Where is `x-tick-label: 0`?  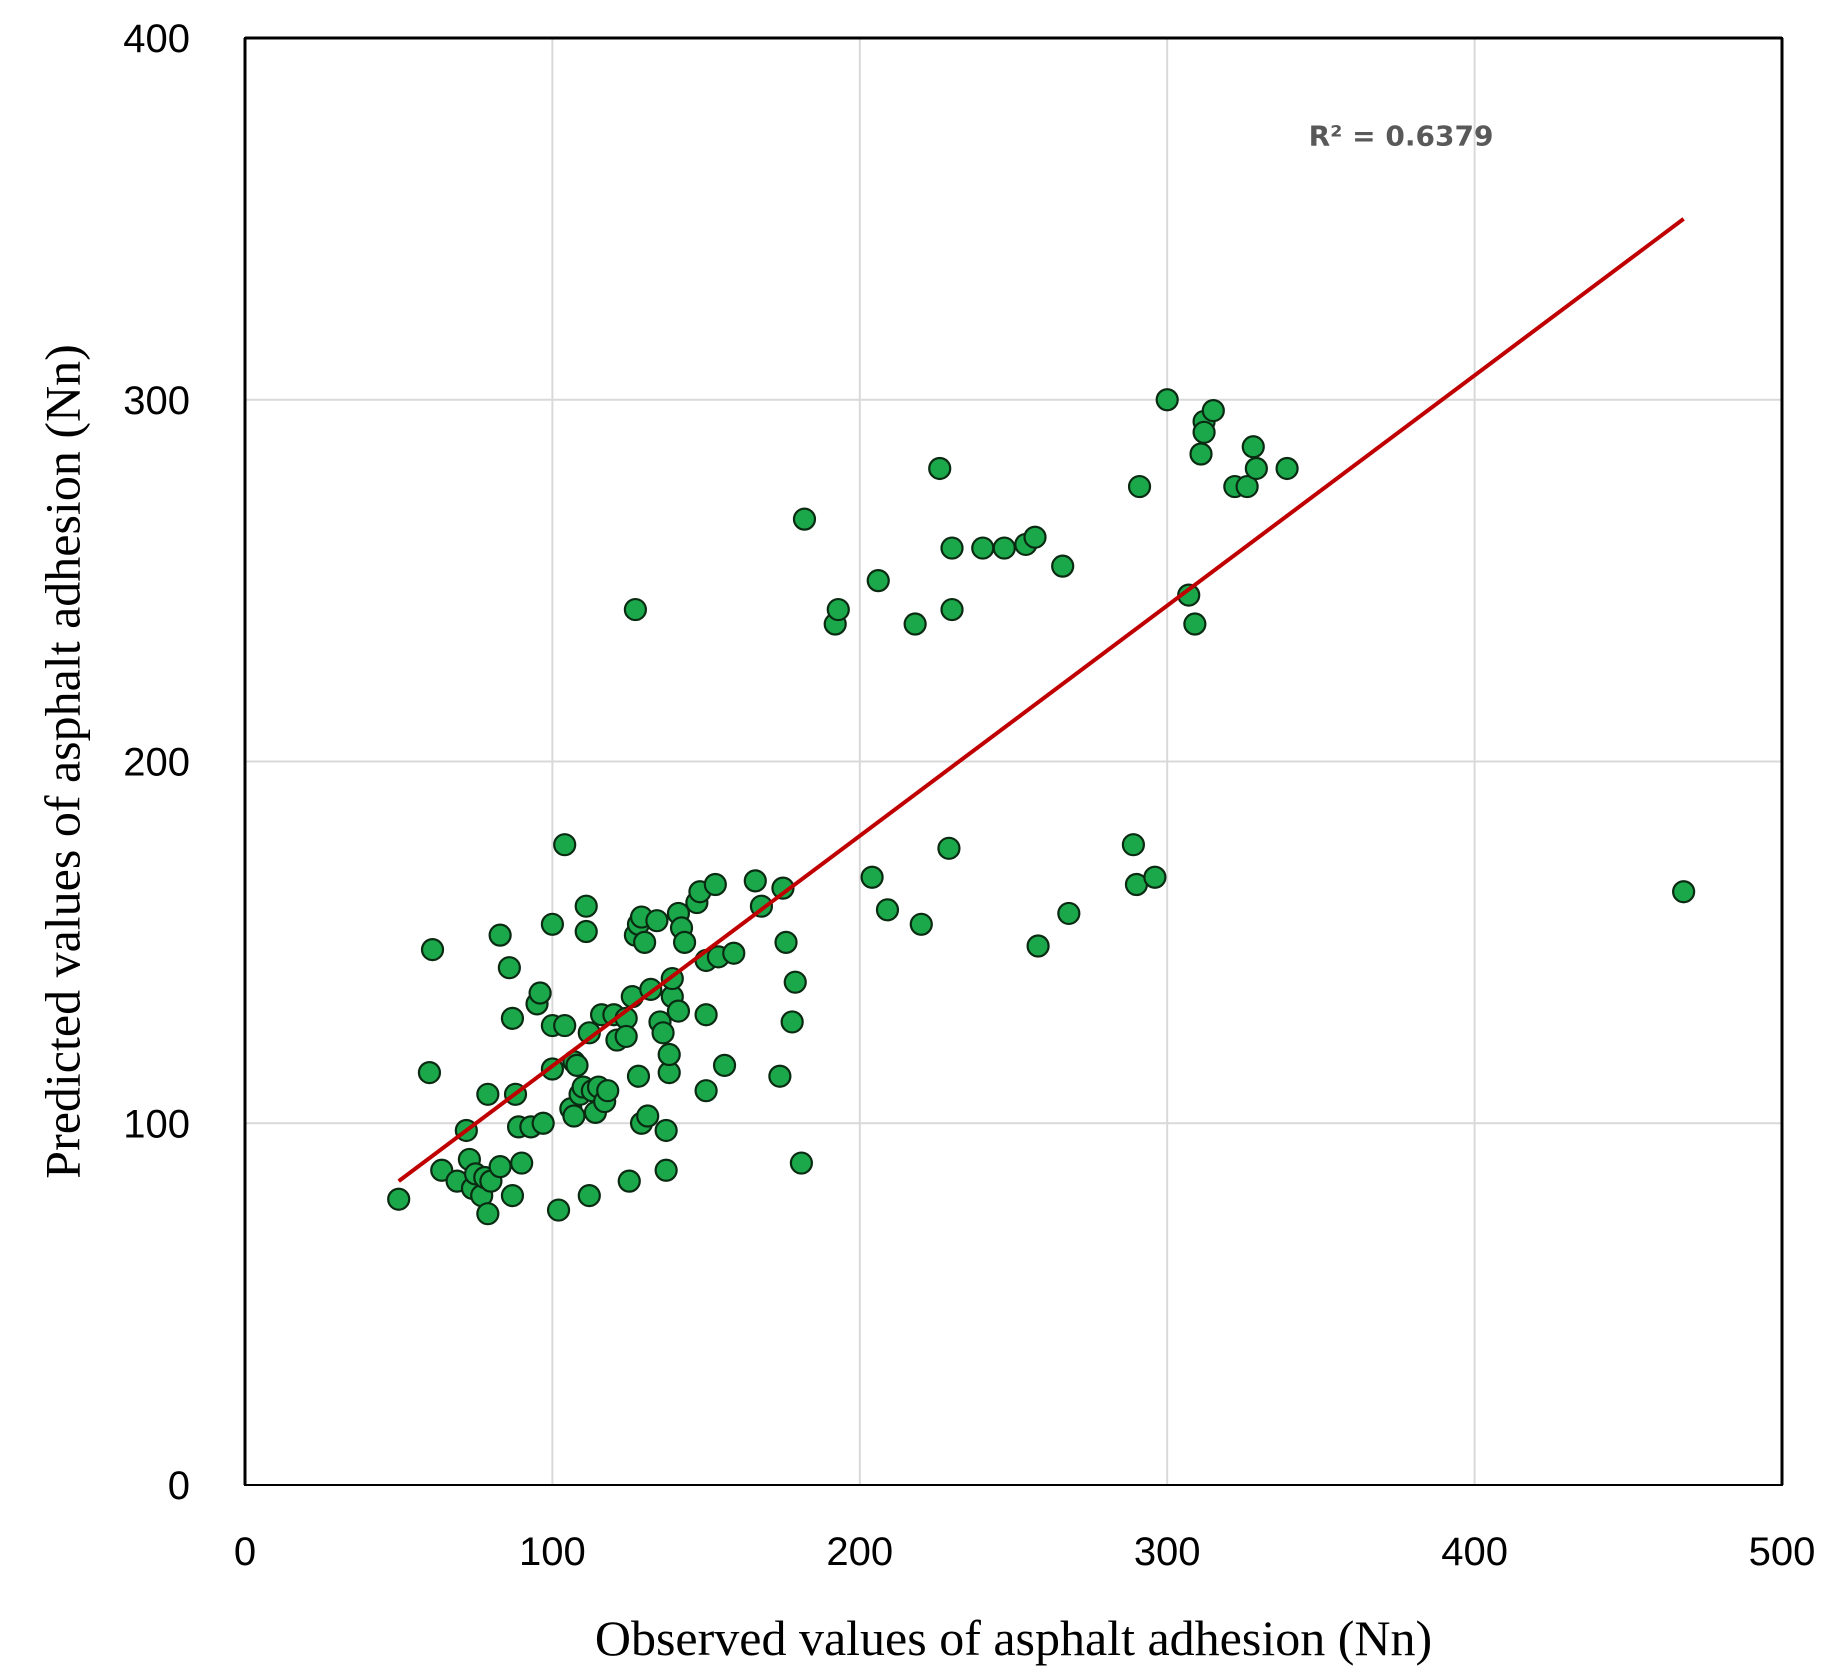
x-tick-label: 0 is located at coordinates (245, 1552).